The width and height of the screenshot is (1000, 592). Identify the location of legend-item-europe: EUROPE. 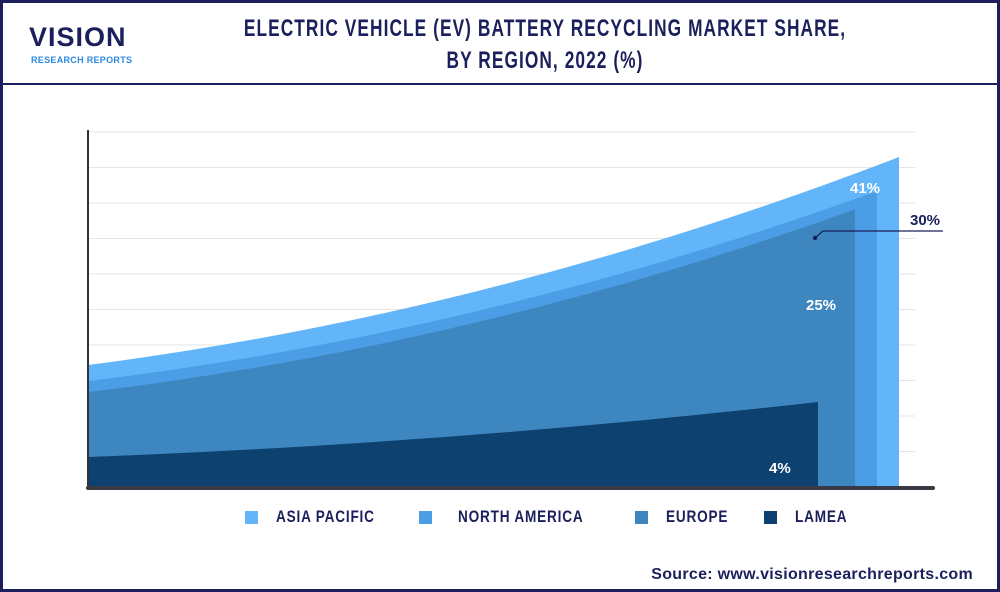
(689, 517).